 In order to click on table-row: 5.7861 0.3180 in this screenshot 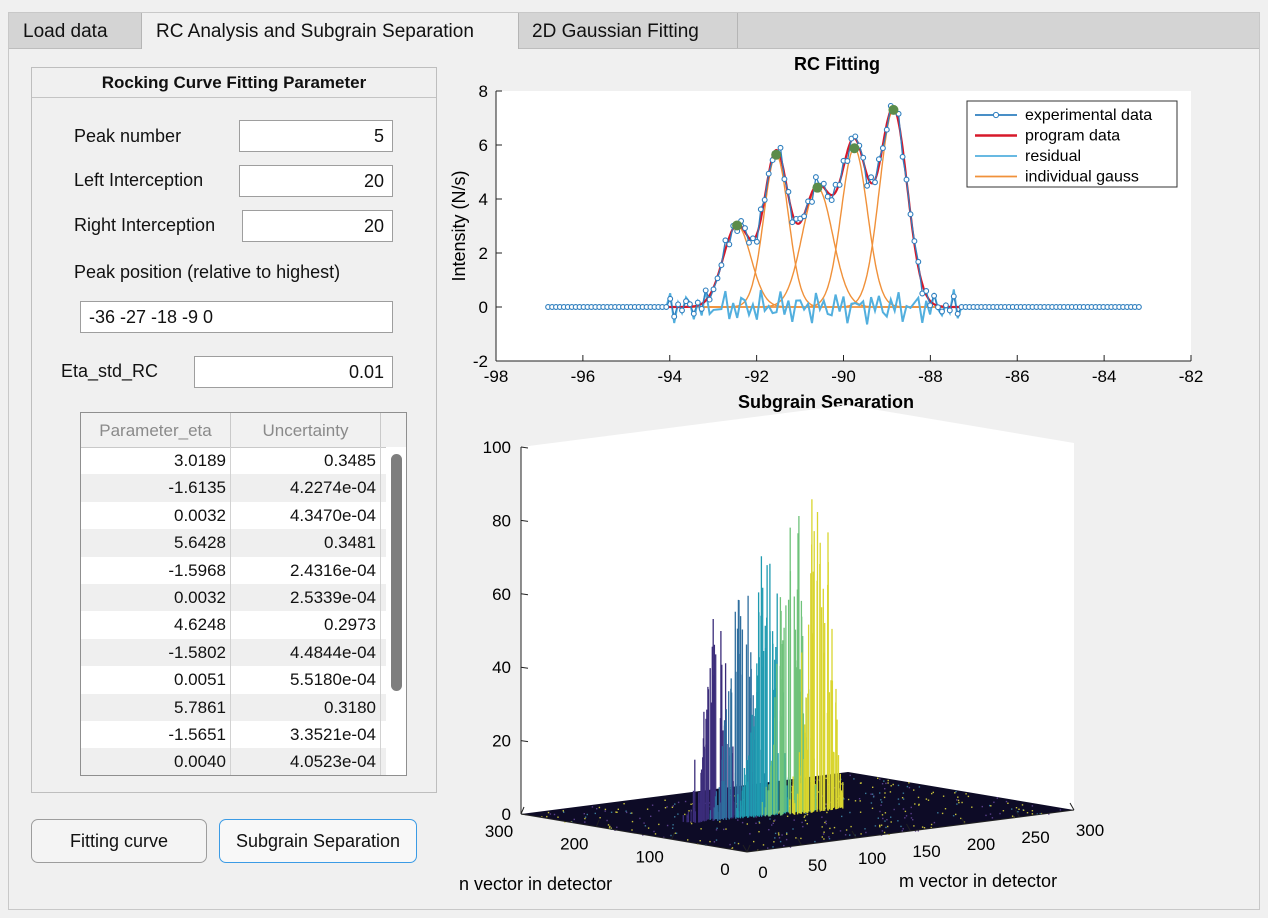, I will do `click(233, 707)`.